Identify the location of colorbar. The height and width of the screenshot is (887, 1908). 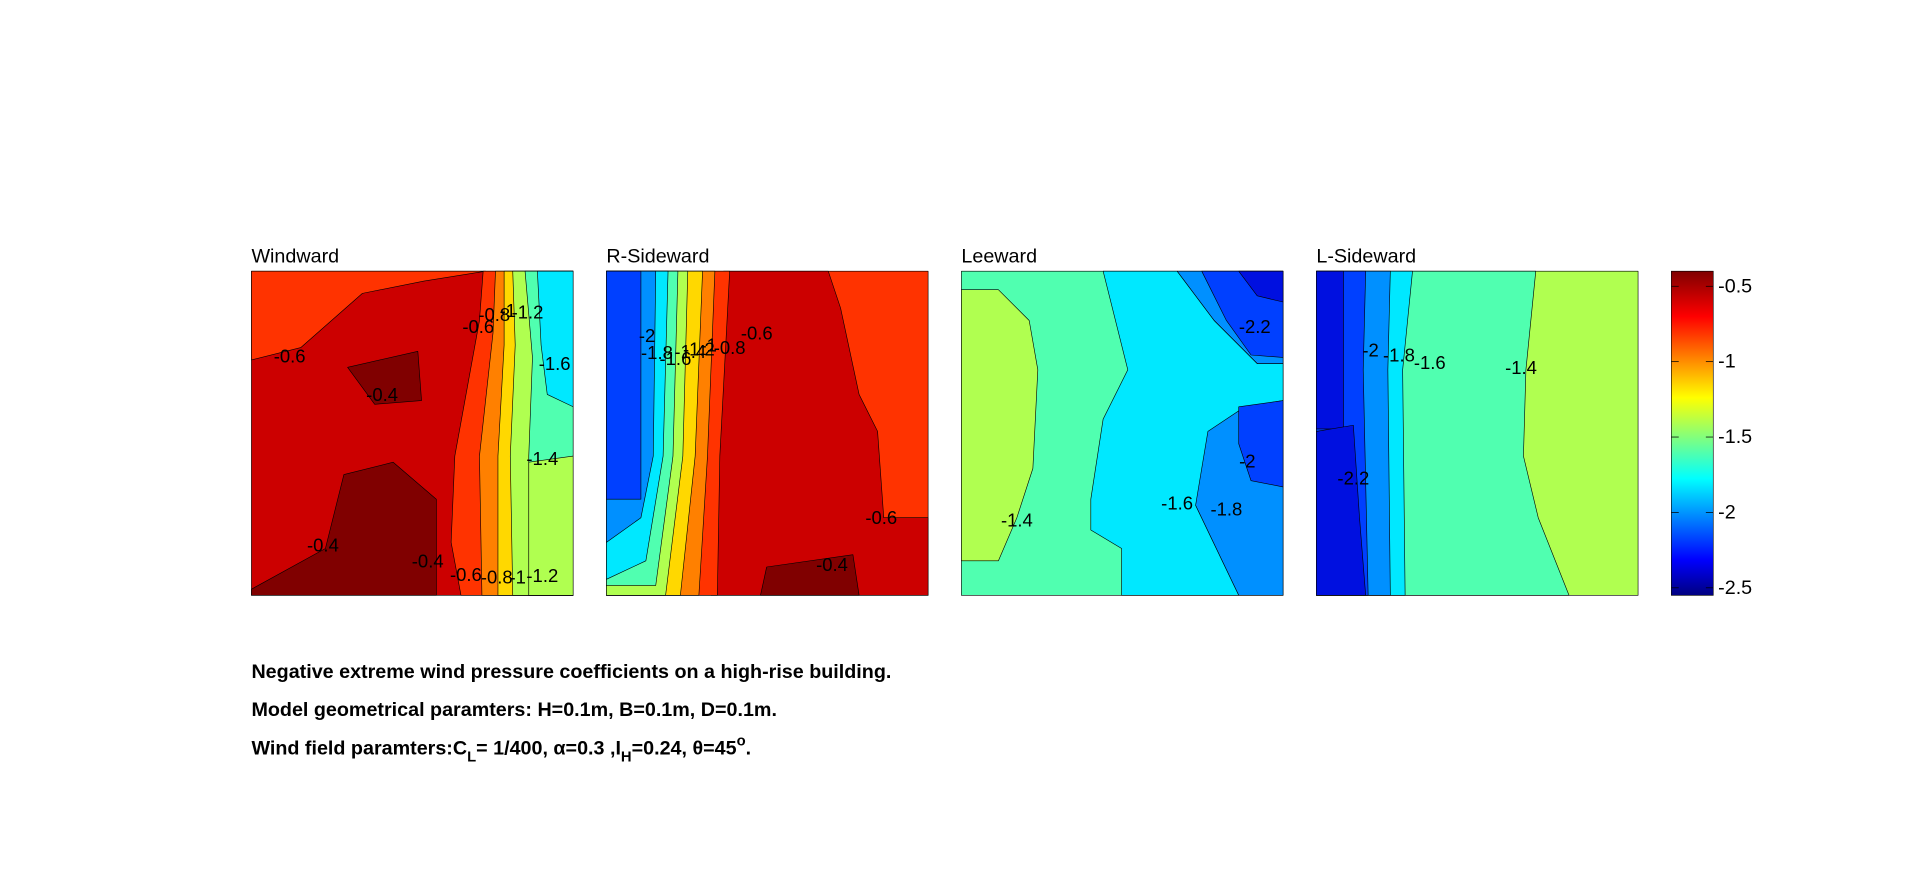
(1692, 433).